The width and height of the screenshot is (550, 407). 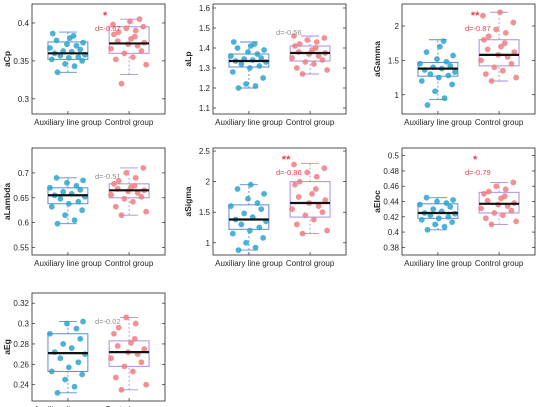 I want to click on y-tick-label: 0.46, so click(x=391, y=186).